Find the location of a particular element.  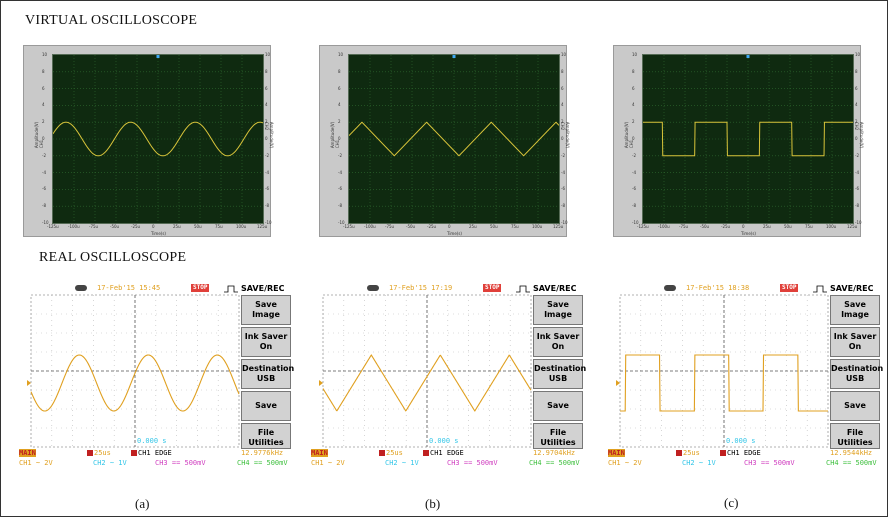

trigger-setting: CH1 EDGE is located at coordinates (151, 453).